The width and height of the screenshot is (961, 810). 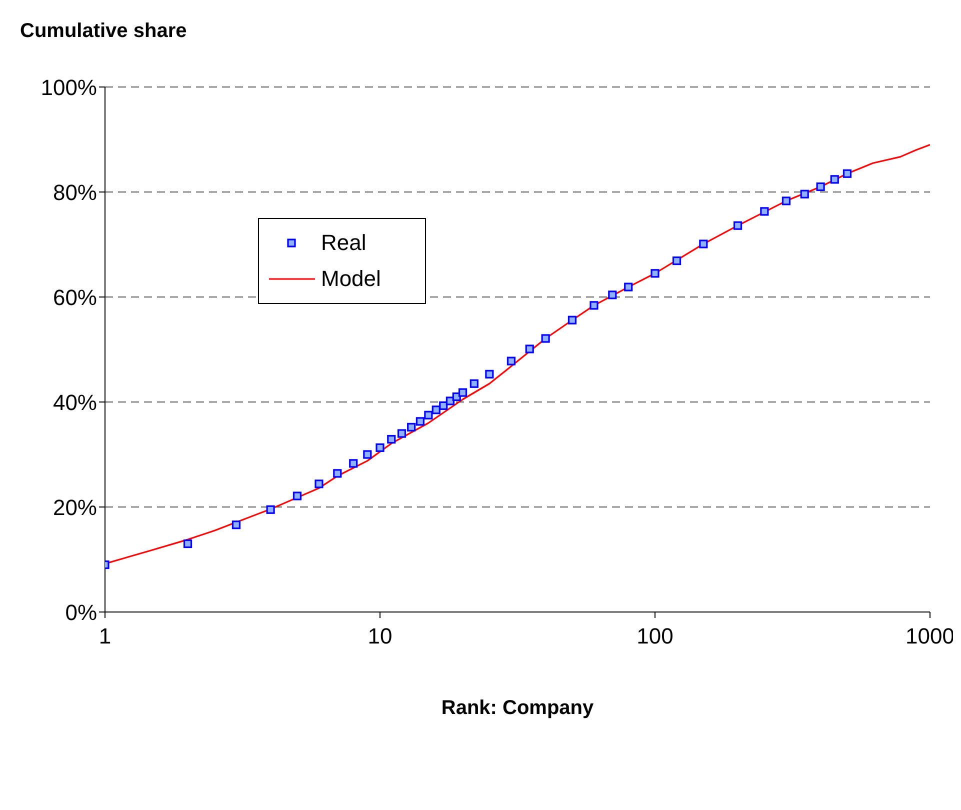 I want to click on x-tick-label: 1, so click(x=105, y=636).